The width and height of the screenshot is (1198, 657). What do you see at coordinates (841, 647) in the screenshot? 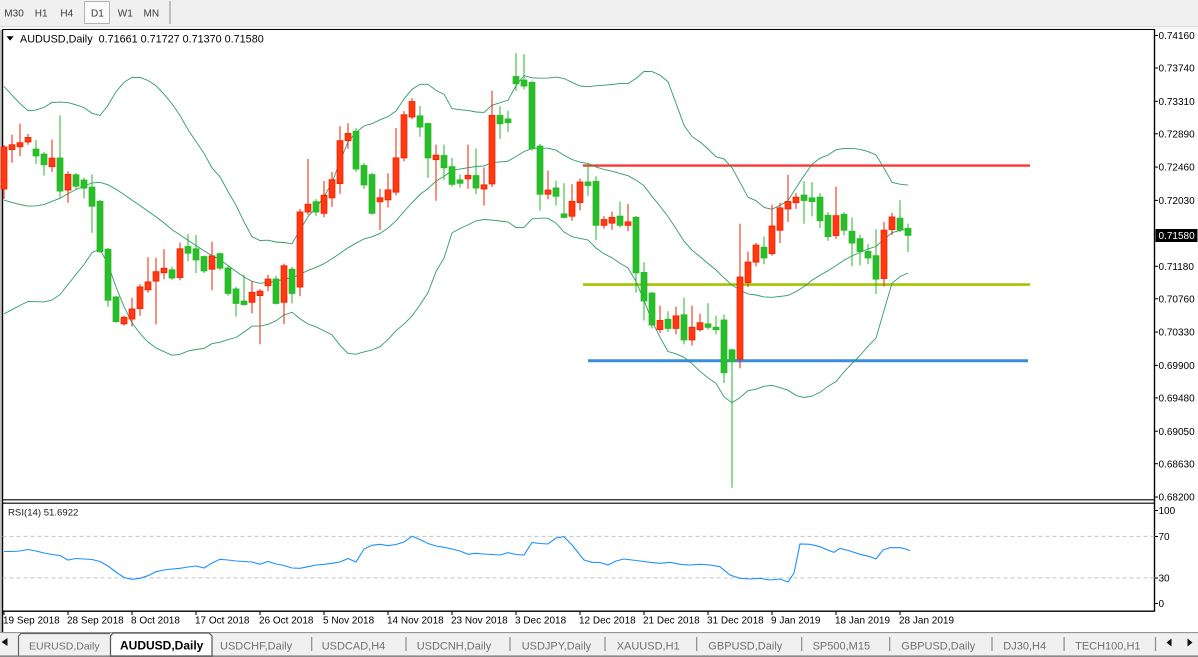
I see `svg-text: SP500,M15` at bounding box center [841, 647].